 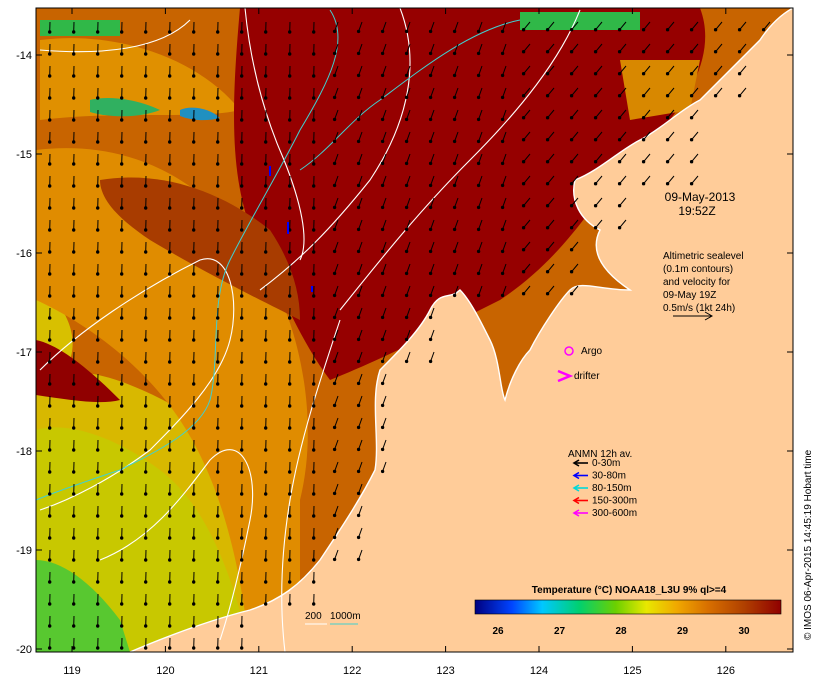 What do you see at coordinates (291, 229) in the screenshot?
I see `anmn-mooring-arrows` at bounding box center [291, 229].